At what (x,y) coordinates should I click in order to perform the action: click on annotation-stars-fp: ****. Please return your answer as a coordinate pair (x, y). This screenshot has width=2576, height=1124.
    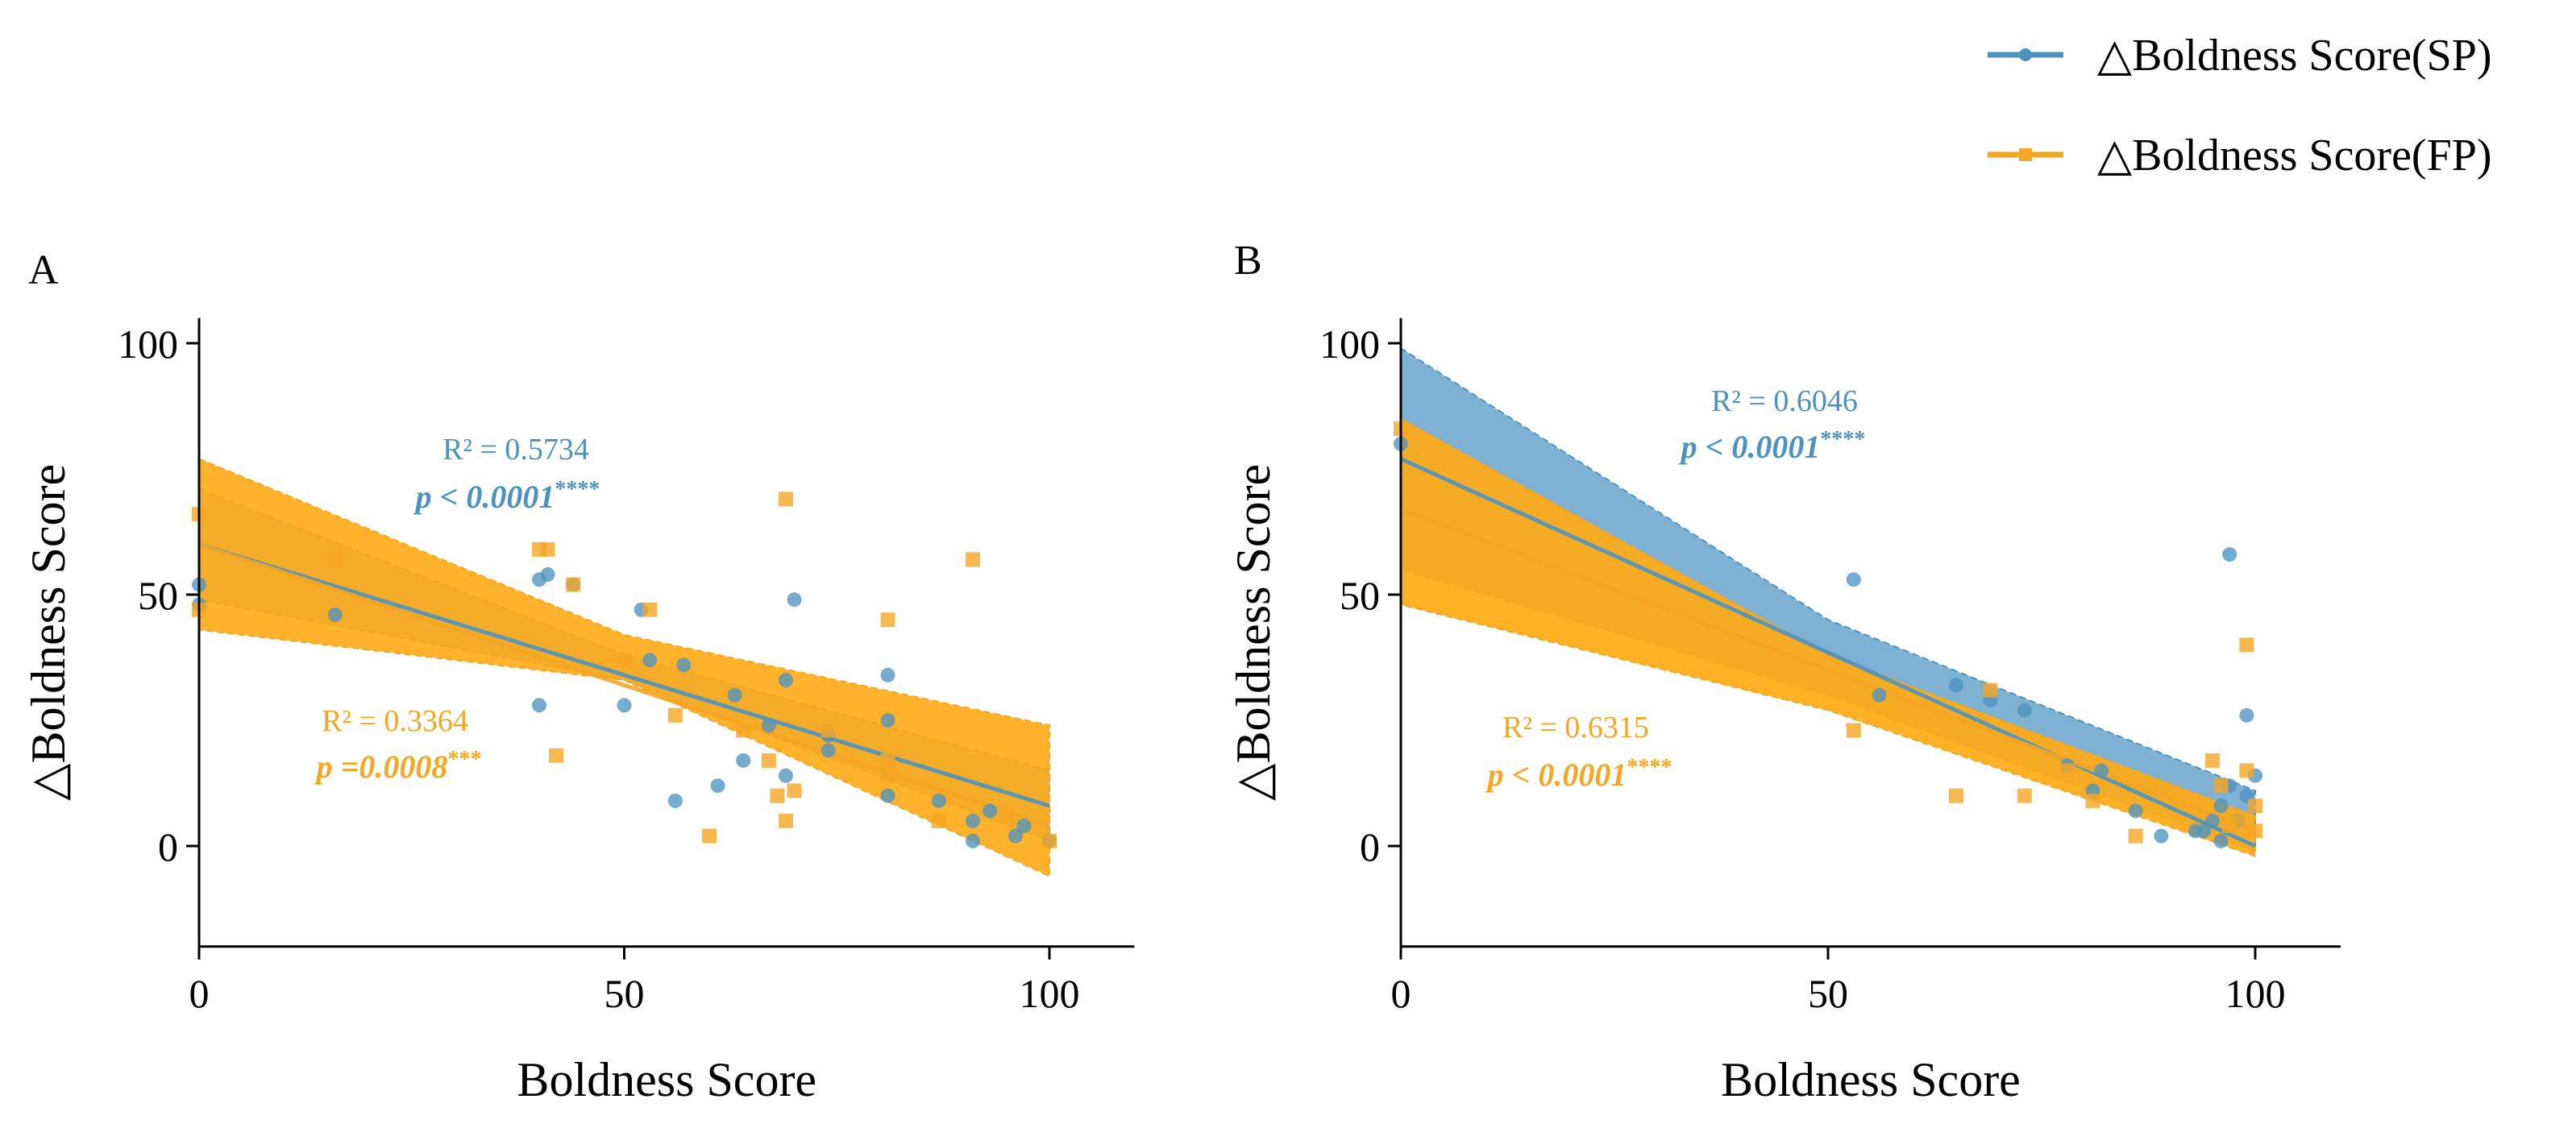
    Looking at the image, I should click on (1649, 767).